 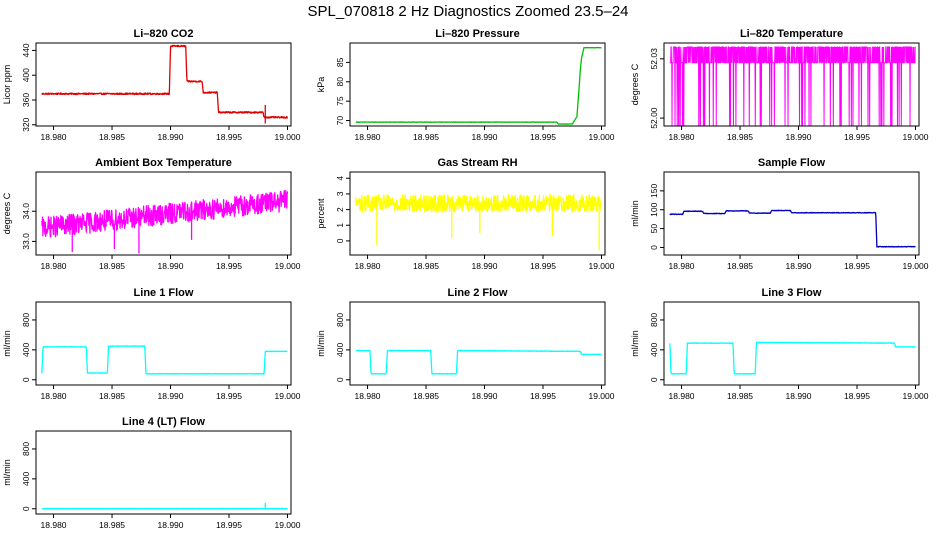 I want to click on y-axis-label: percent, so click(x=321, y=213).